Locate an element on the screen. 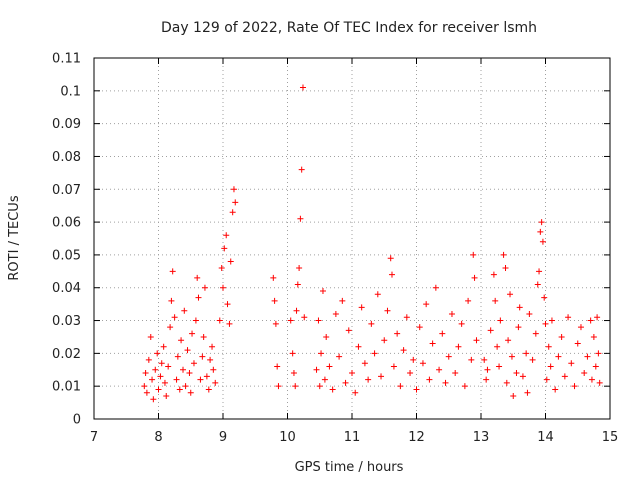 The image size is (640, 480). y-tick-label: 0.03 is located at coordinates (66, 321).